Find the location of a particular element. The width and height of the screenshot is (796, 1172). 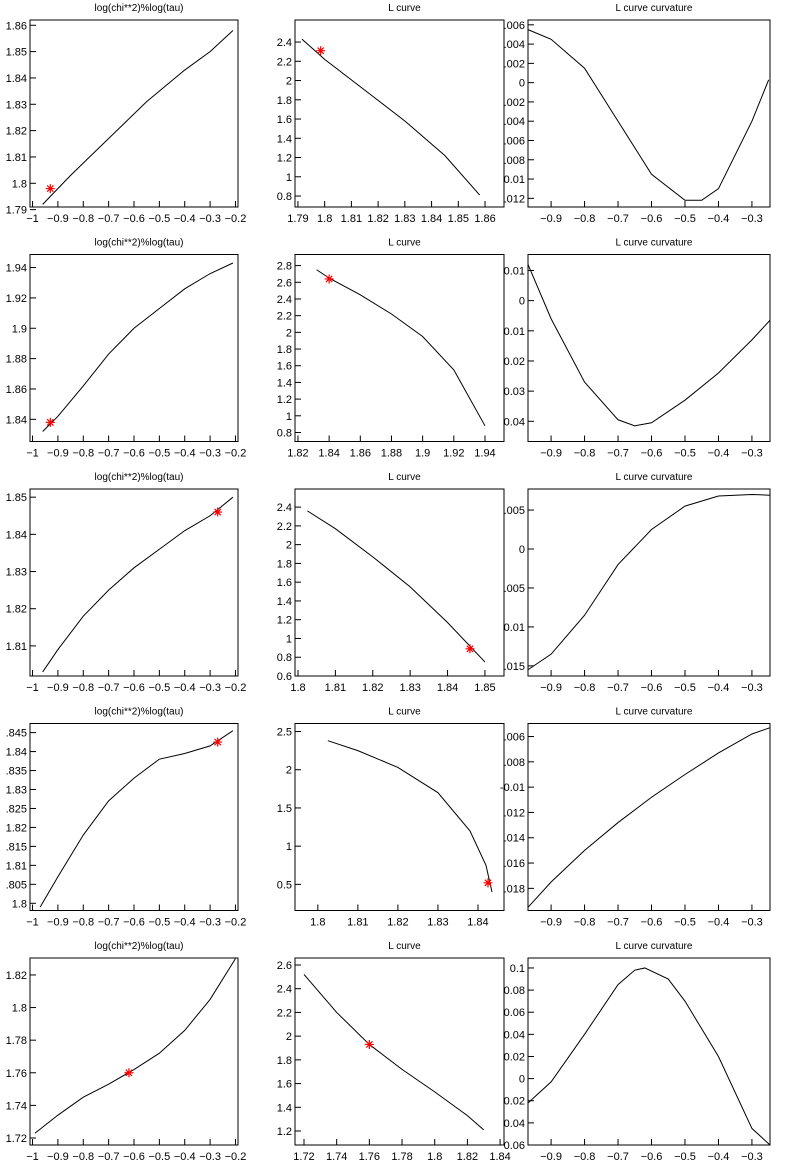

x-tick-label: 1.81 is located at coordinates (351, 219).